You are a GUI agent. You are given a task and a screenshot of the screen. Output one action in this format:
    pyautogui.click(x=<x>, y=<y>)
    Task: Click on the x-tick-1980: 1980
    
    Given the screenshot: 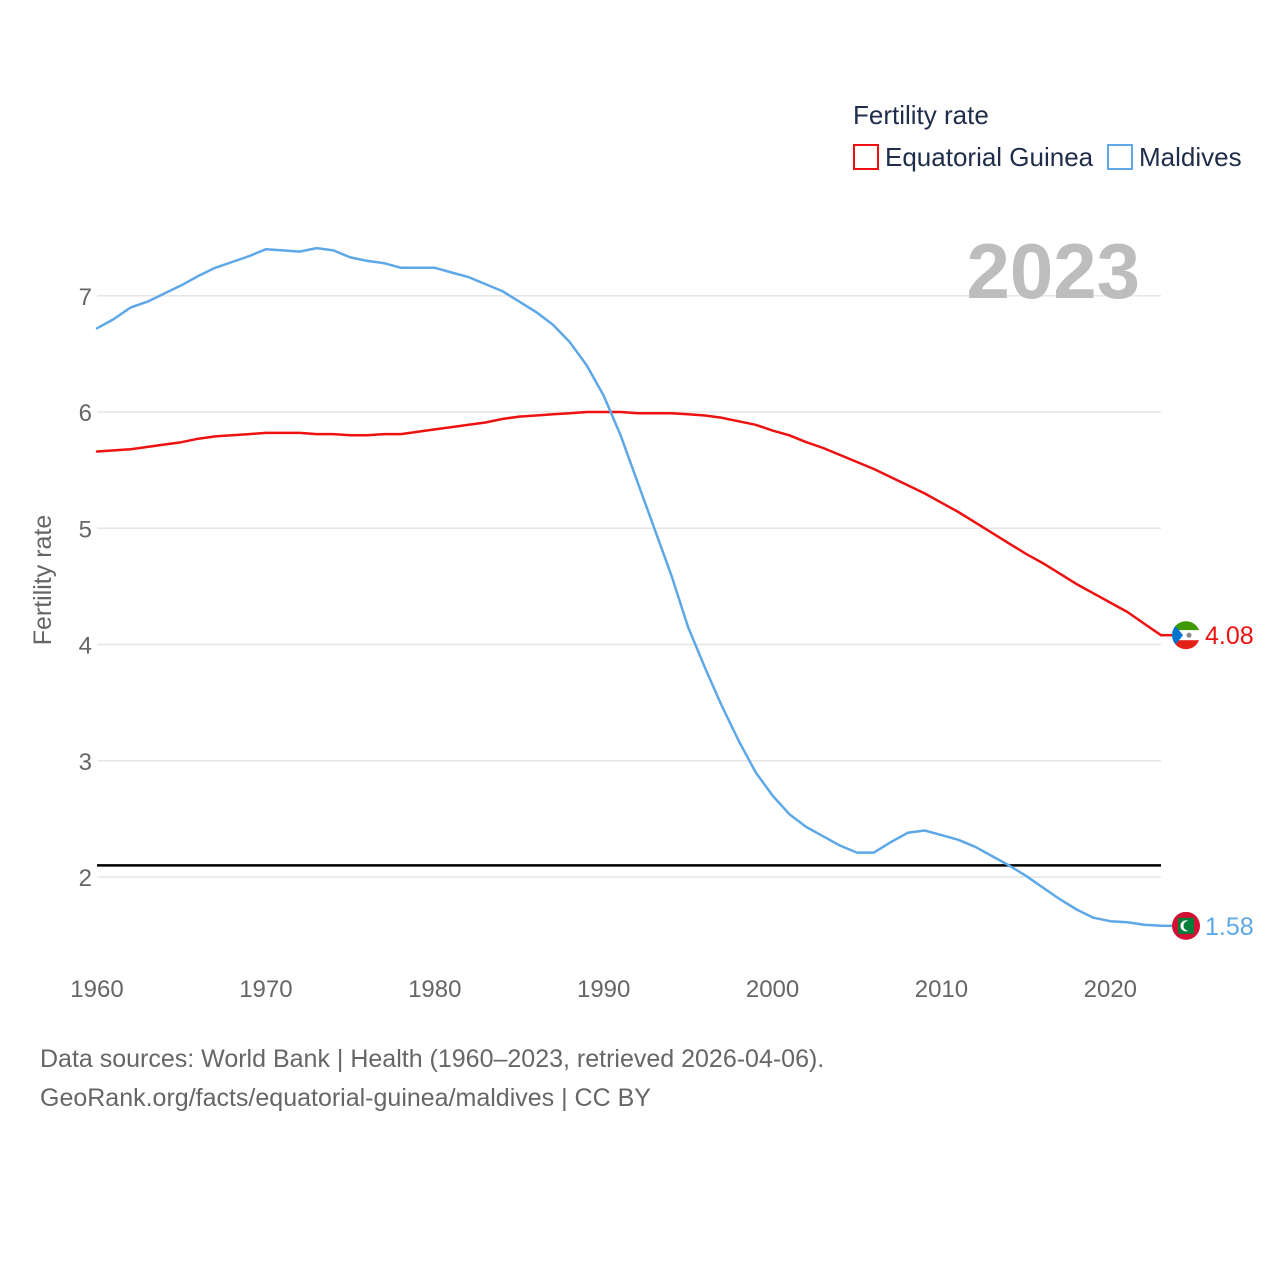 What is the action you would take?
    pyautogui.click(x=434, y=989)
    